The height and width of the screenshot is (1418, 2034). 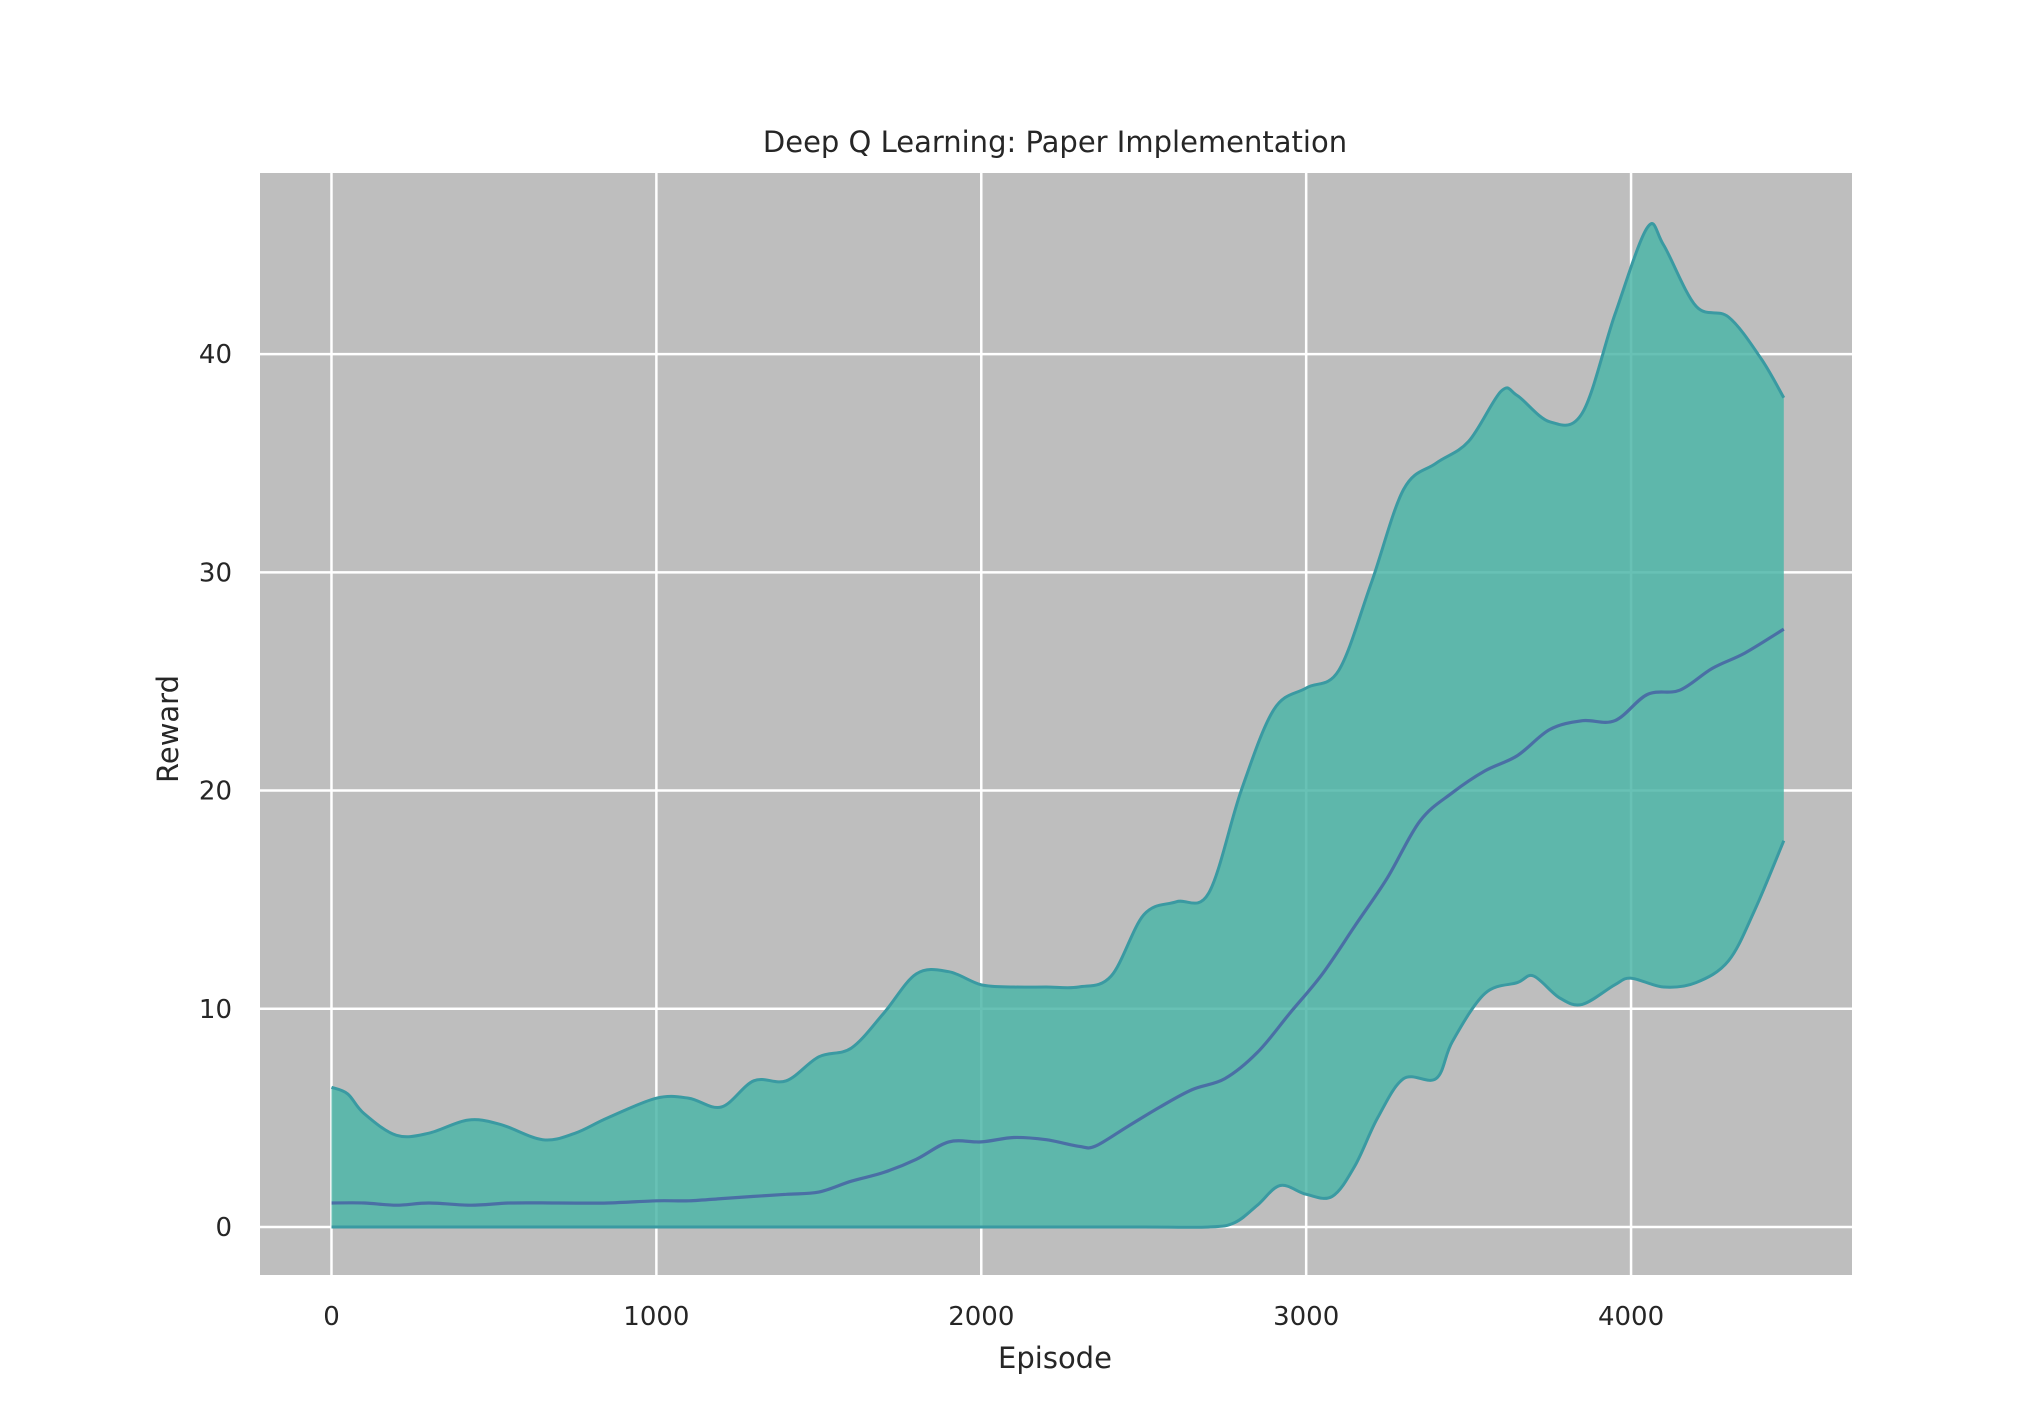 I want to click on x-tick-label: 0, so click(x=331, y=1317).